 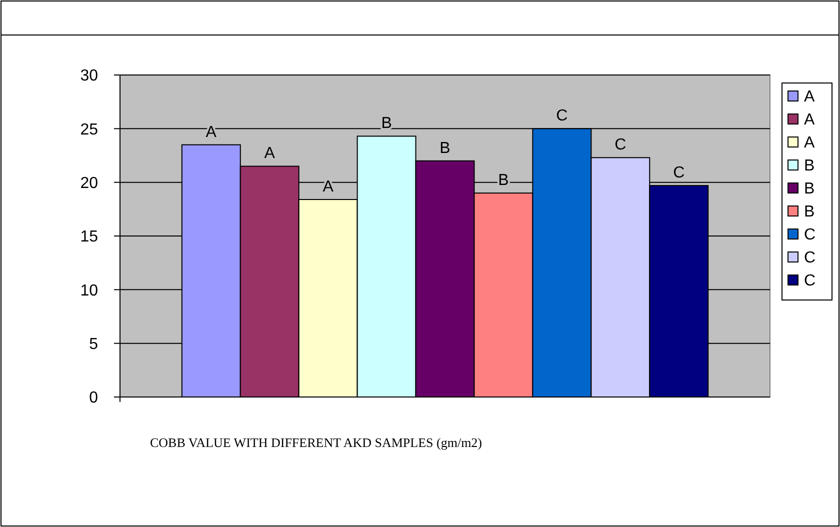 What do you see at coordinates (89, 291) in the screenshot?
I see `y-tick-label: 10` at bounding box center [89, 291].